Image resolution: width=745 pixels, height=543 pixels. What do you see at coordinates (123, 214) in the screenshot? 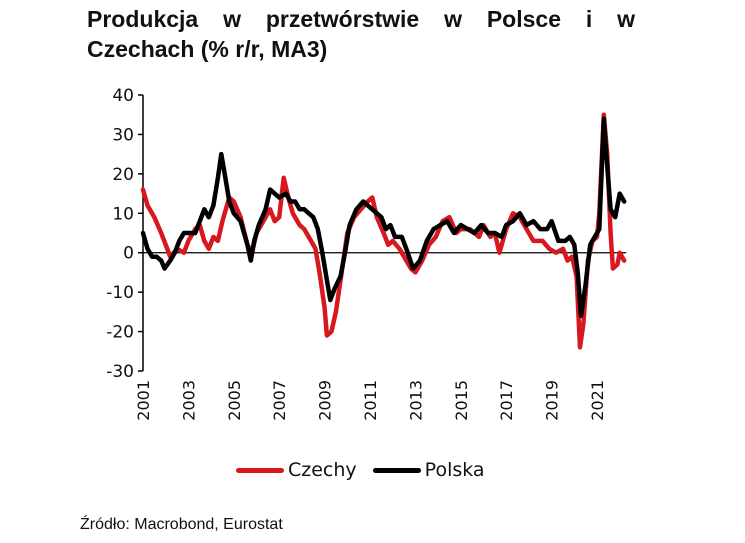
I see `y-tick-label: 10` at bounding box center [123, 214].